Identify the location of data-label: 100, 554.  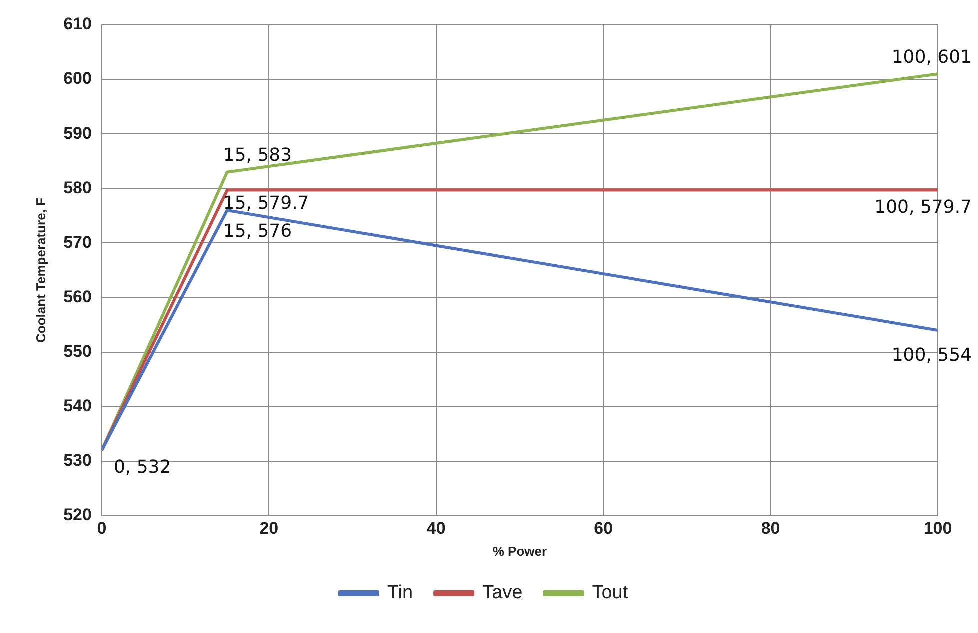
(932, 355).